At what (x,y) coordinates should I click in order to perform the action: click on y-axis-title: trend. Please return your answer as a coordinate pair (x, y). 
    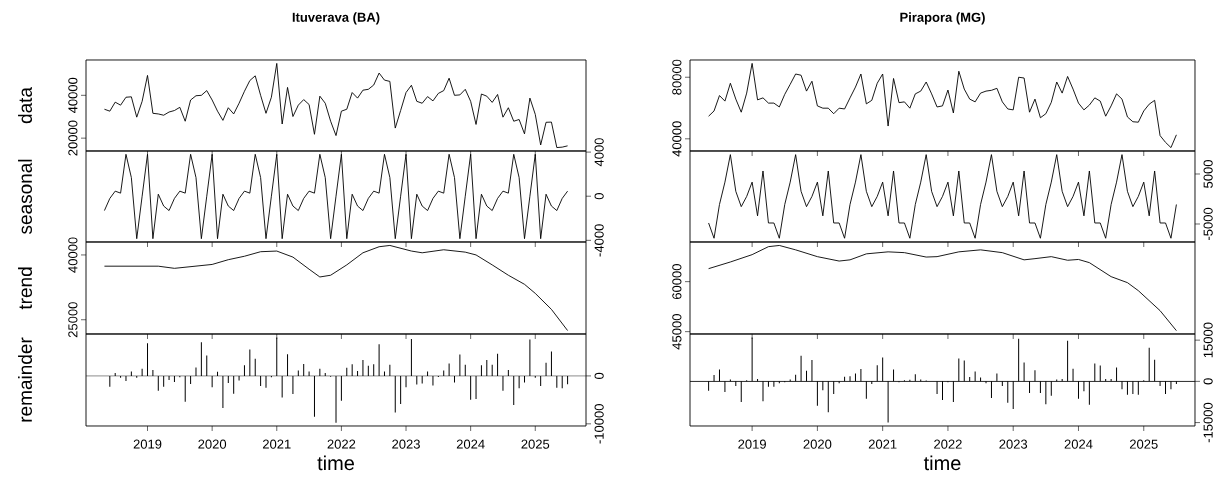
    Looking at the image, I should click on (25, 288).